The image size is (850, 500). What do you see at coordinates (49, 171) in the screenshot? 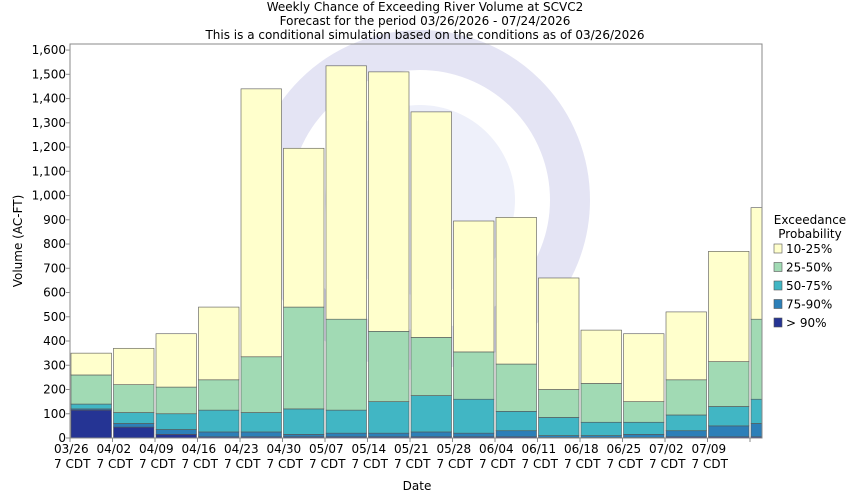
I see `y-tick-label: 1,100` at bounding box center [49, 171].